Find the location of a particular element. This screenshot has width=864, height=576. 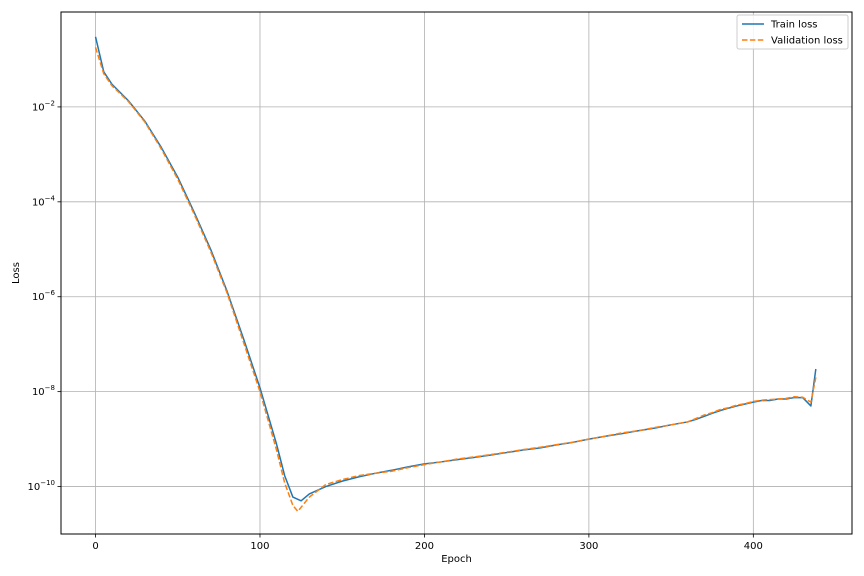

x-tick-label: 300 is located at coordinates (588, 546).